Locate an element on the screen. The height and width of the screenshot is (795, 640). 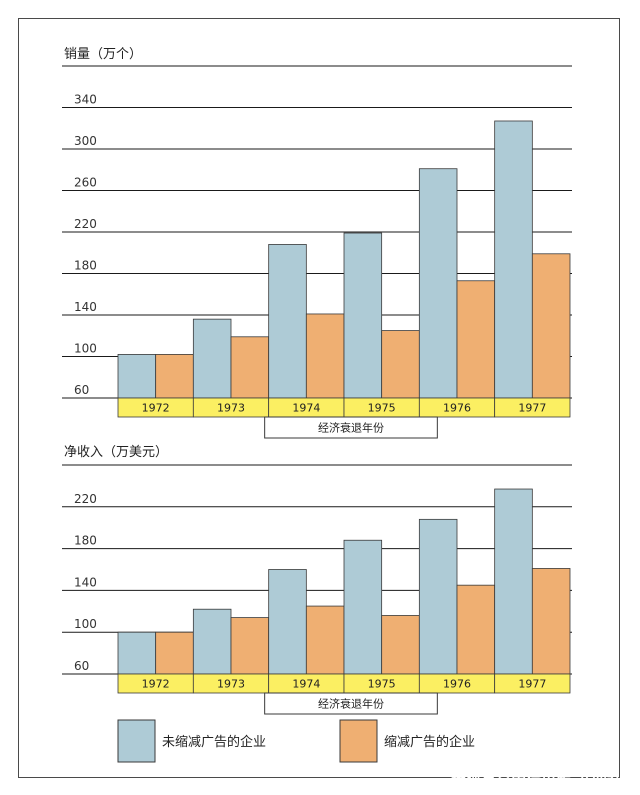
watermark: 搜狐号@中信出版·商业社 is located at coordinates (536, 781).